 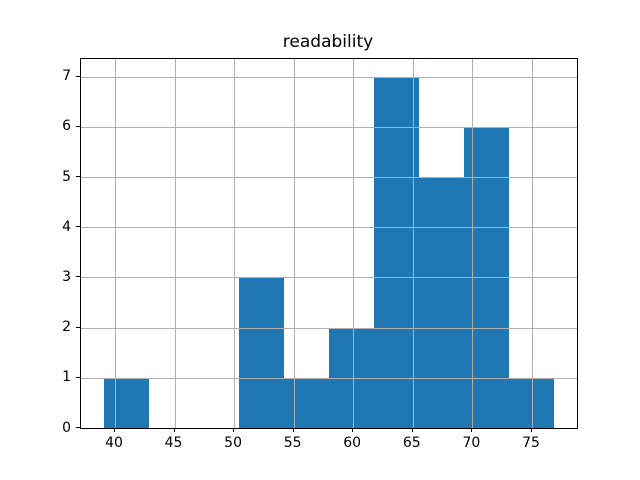 What do you see at coordinates (66, 327) in the screenshot?
I see `y-tick-label: 2` at bounding box center [66, 327].